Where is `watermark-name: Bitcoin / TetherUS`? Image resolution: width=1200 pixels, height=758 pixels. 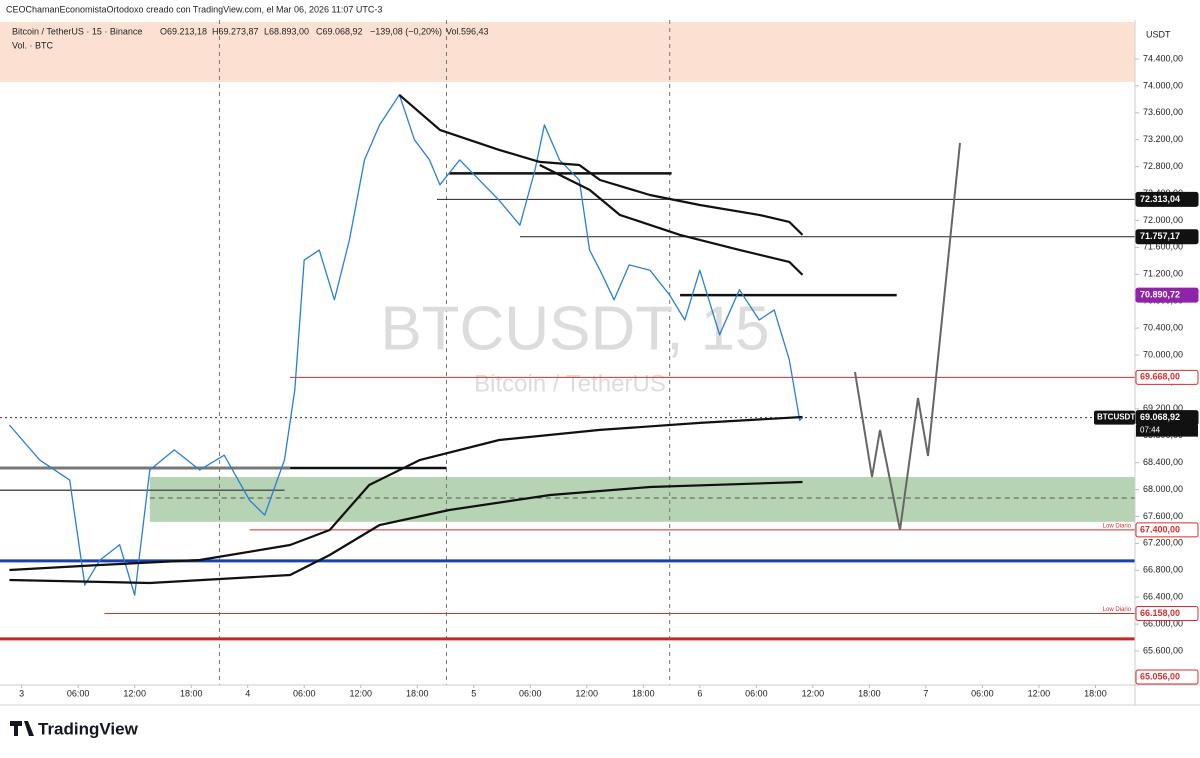
watermark-name: Bitcoin / TetherUS is located at coordinates (570, 383).